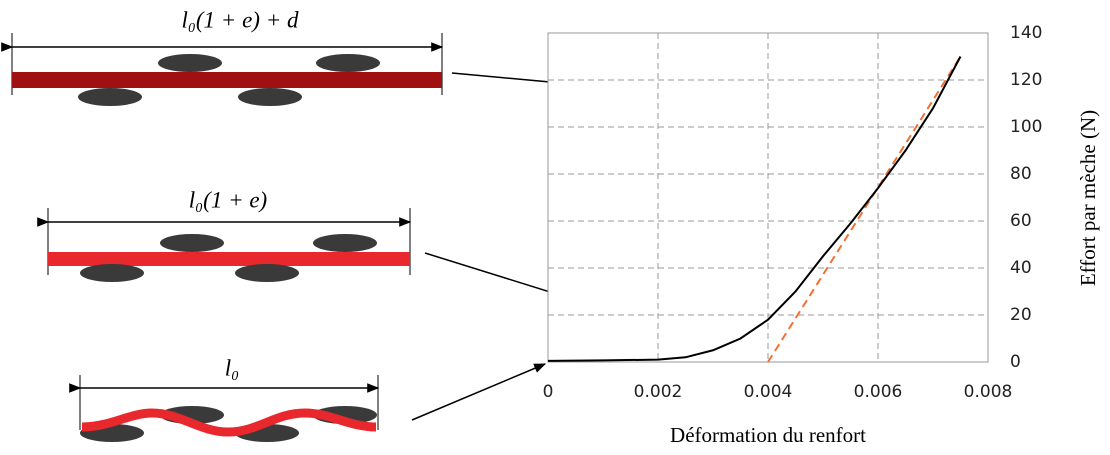  Describe the element at coordinates (548, 392) in the screenshot. I see `x-tick-label: 0` at that location.